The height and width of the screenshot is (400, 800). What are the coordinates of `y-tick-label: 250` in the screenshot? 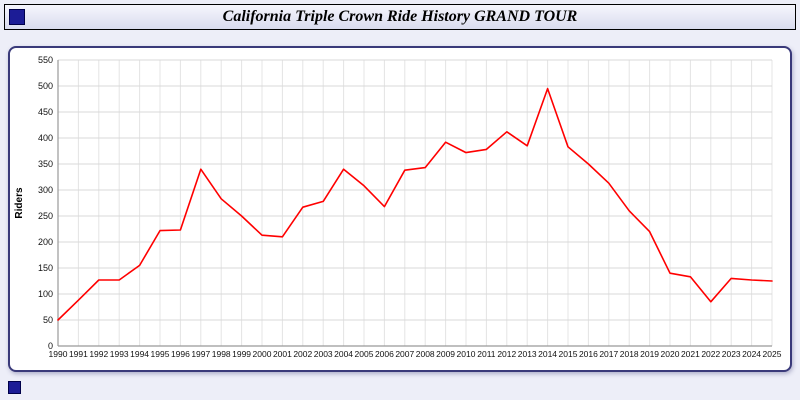 It's located at (45, 216).